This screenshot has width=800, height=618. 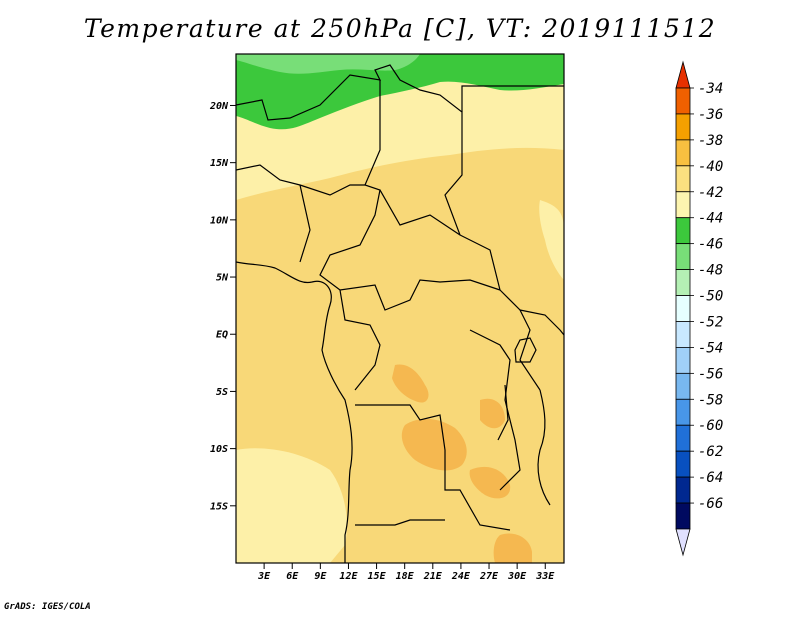 What do you see at coordinates (461, 576) in the screenshot?
I see `lon-tick-label: 24E` at bounding box center [461, 576].